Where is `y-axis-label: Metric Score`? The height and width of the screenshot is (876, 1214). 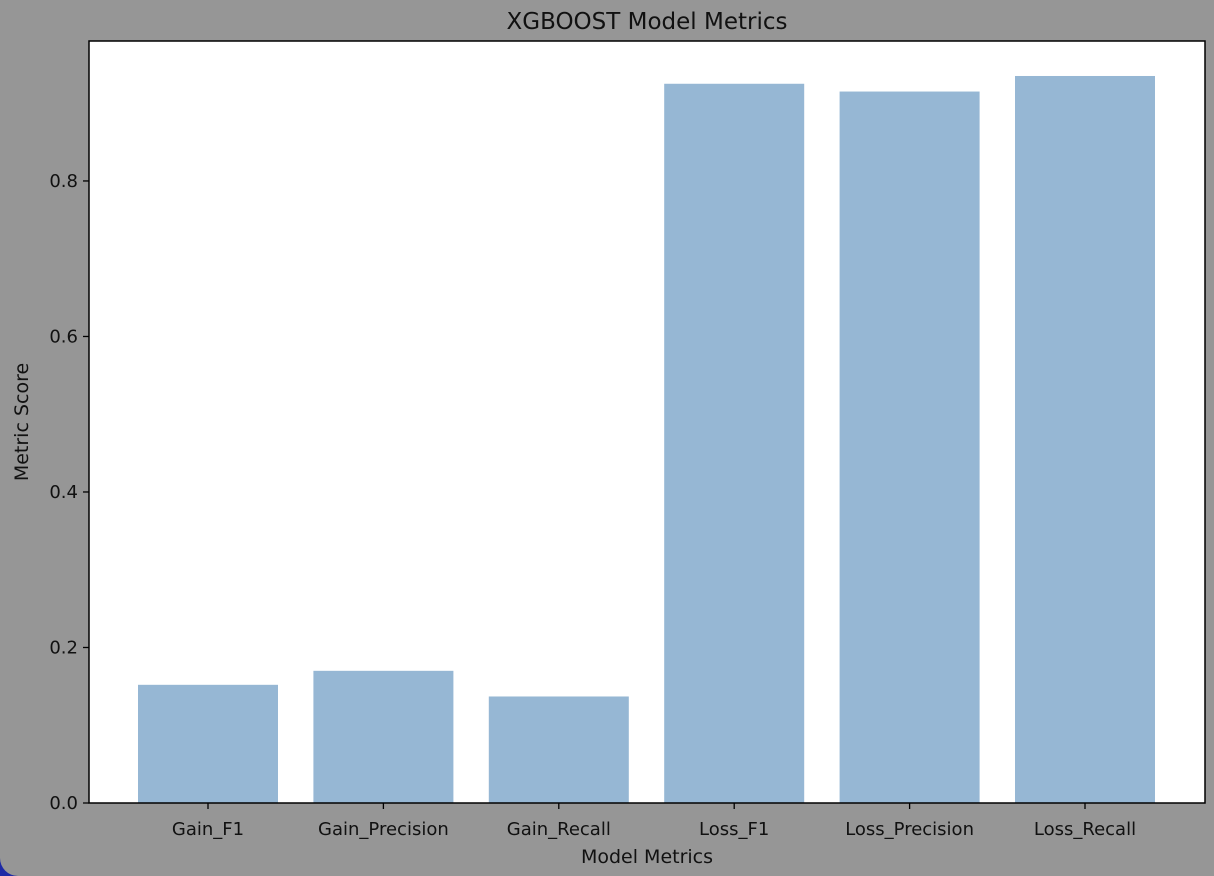 y-axis-label: Metric Score is located at coordinates (22, 422).